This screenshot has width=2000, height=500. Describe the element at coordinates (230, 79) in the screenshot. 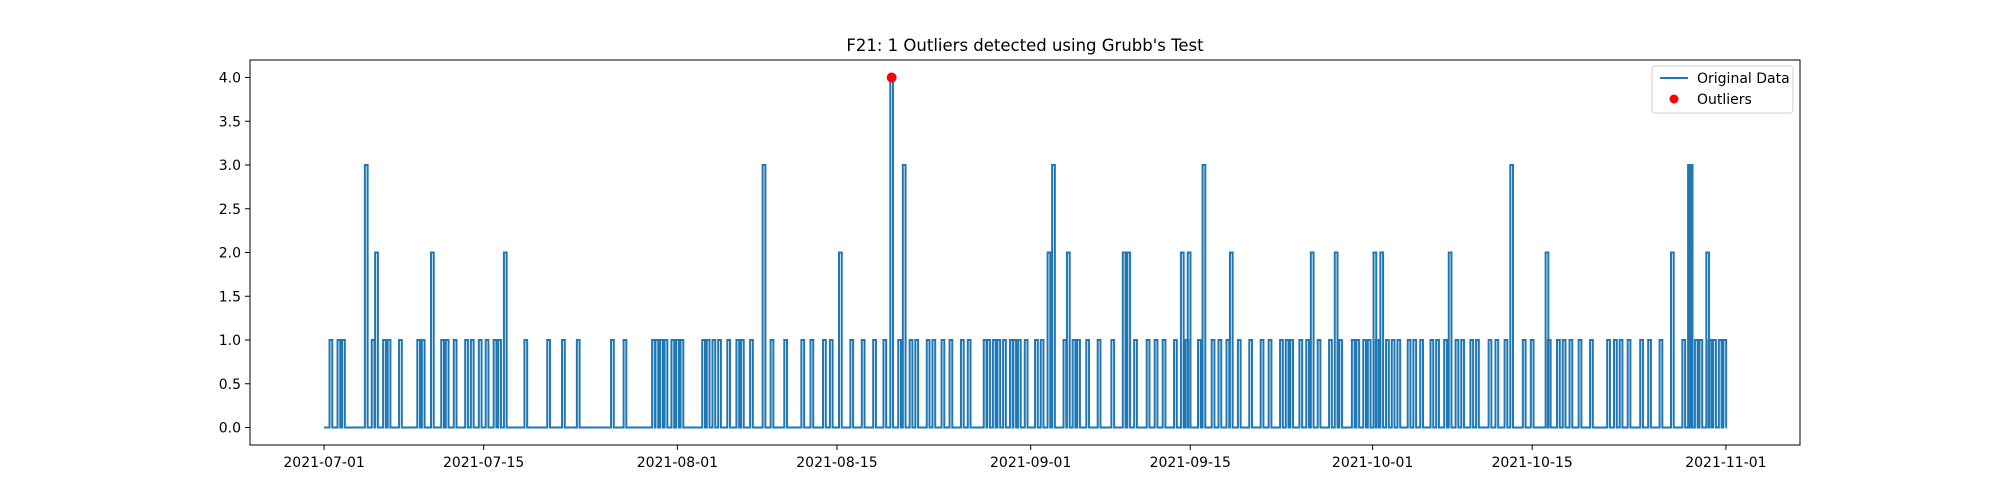

I see `y-tick-label: 4.0` at that location.